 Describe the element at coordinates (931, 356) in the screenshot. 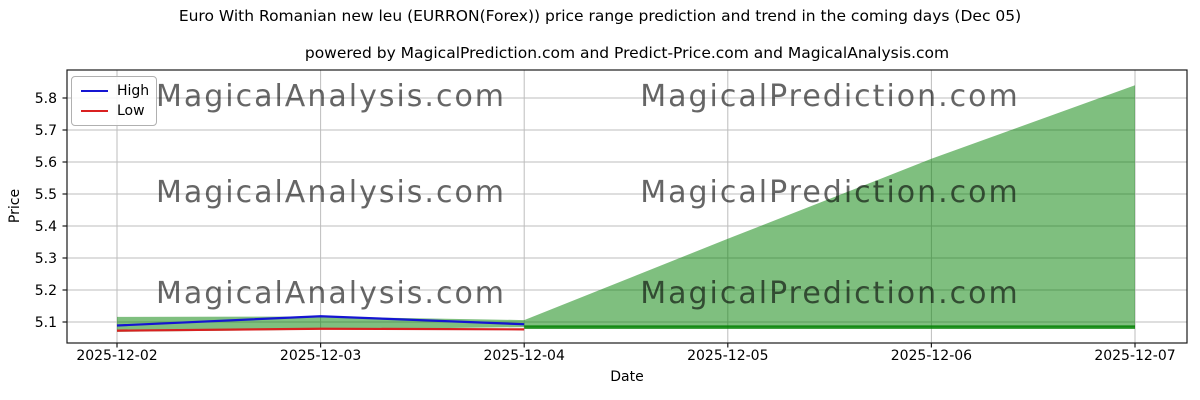

I see `x-tick-label: 2025-12-06` at that location.